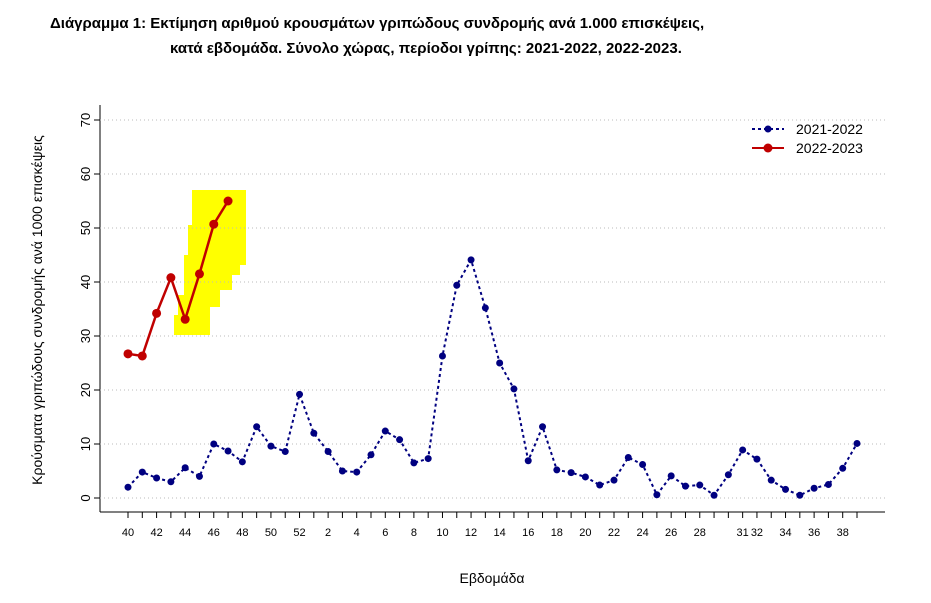 Image resolution: width=931 pixels, height=603 pixels. What do you see at coordinates (614, 533) in the screenshot?
I see `x-tick-label: 22` at bounding box center [614, 533].